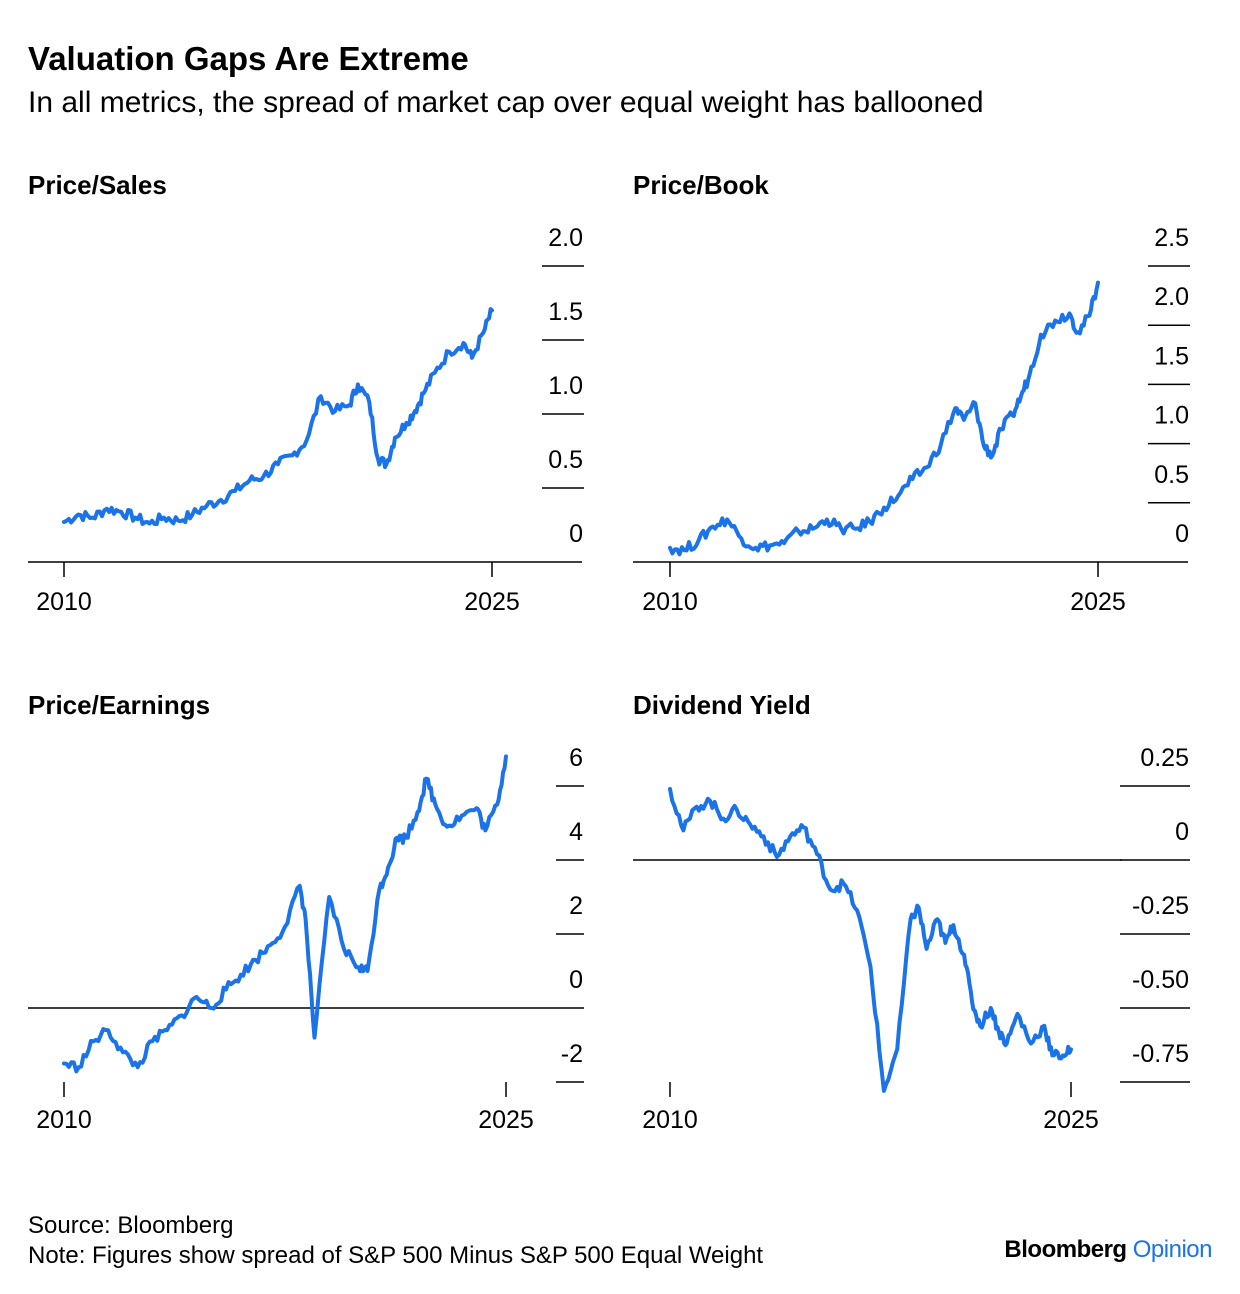 This screenshot has height=1294, width=1240. I want to click on bloomberg-opinion-logo: Bloomberg Opinion, so click(1108, 1250).